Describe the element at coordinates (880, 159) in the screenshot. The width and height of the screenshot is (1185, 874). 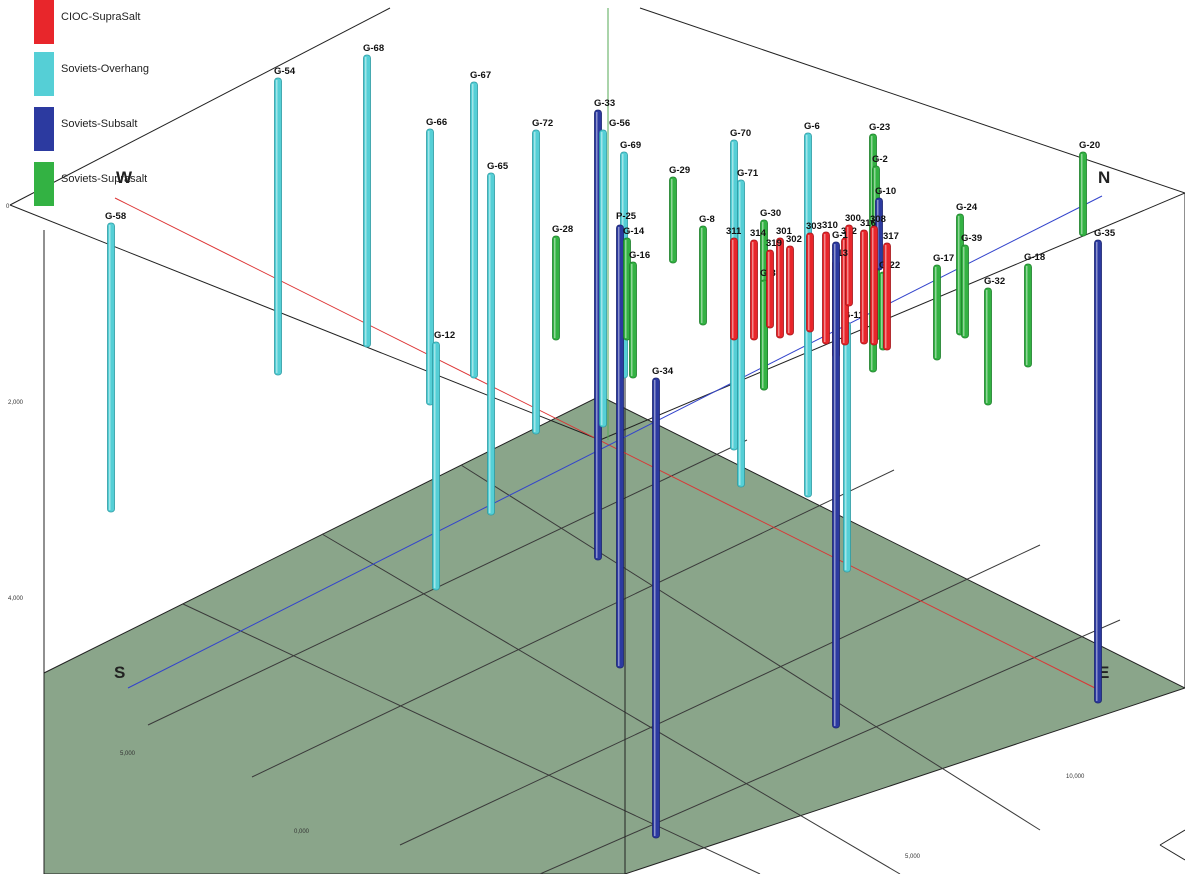
I see `well-label: G-2` at that location.